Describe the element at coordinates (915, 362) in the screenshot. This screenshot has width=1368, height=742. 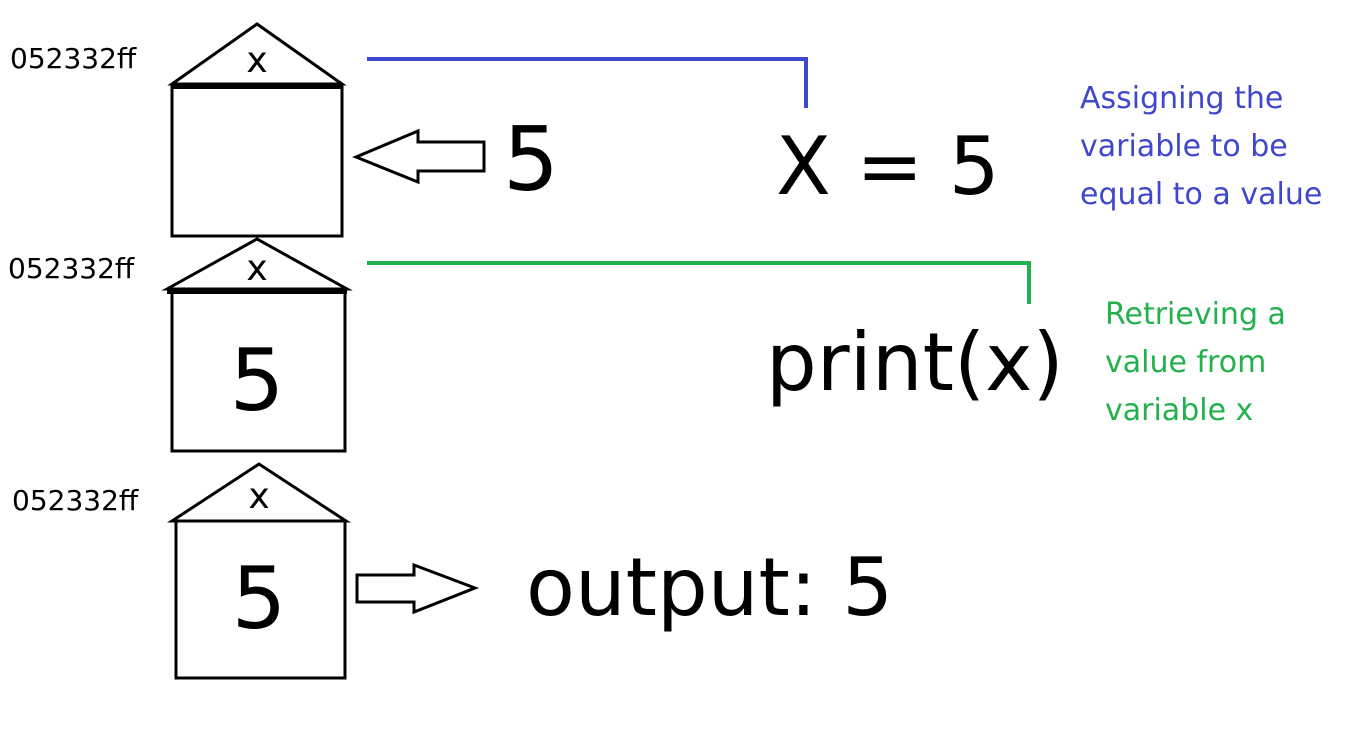
I see `print-code: print(x)` at that location.